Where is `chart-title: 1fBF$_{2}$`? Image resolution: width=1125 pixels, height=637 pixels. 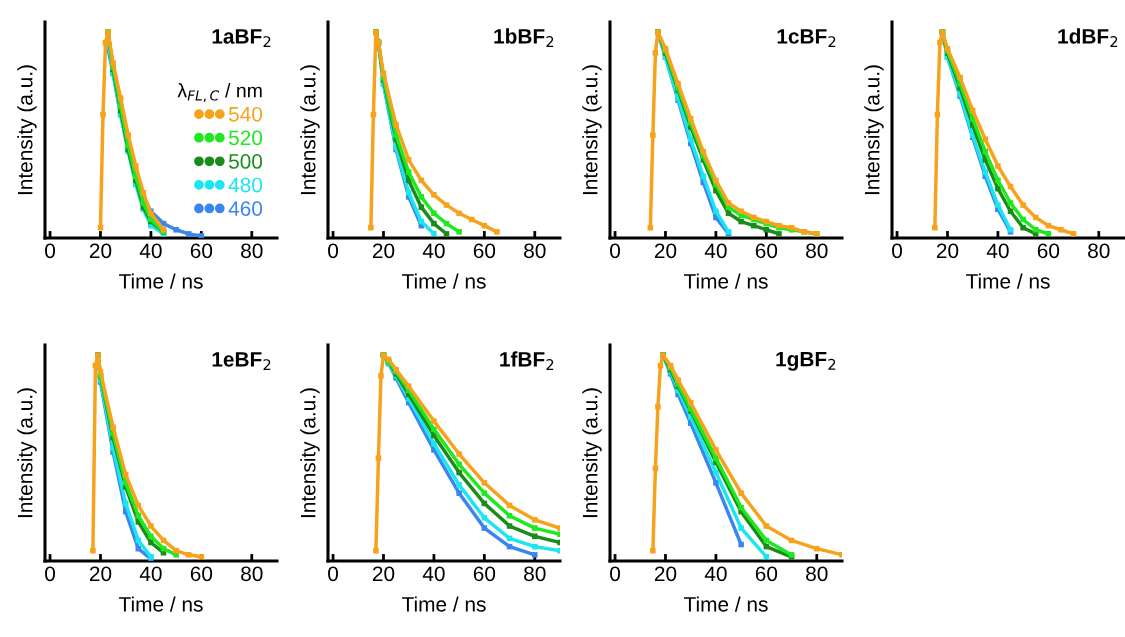 chart-title: 1fBF$_{2}$ is located at coordinates (527, 360).